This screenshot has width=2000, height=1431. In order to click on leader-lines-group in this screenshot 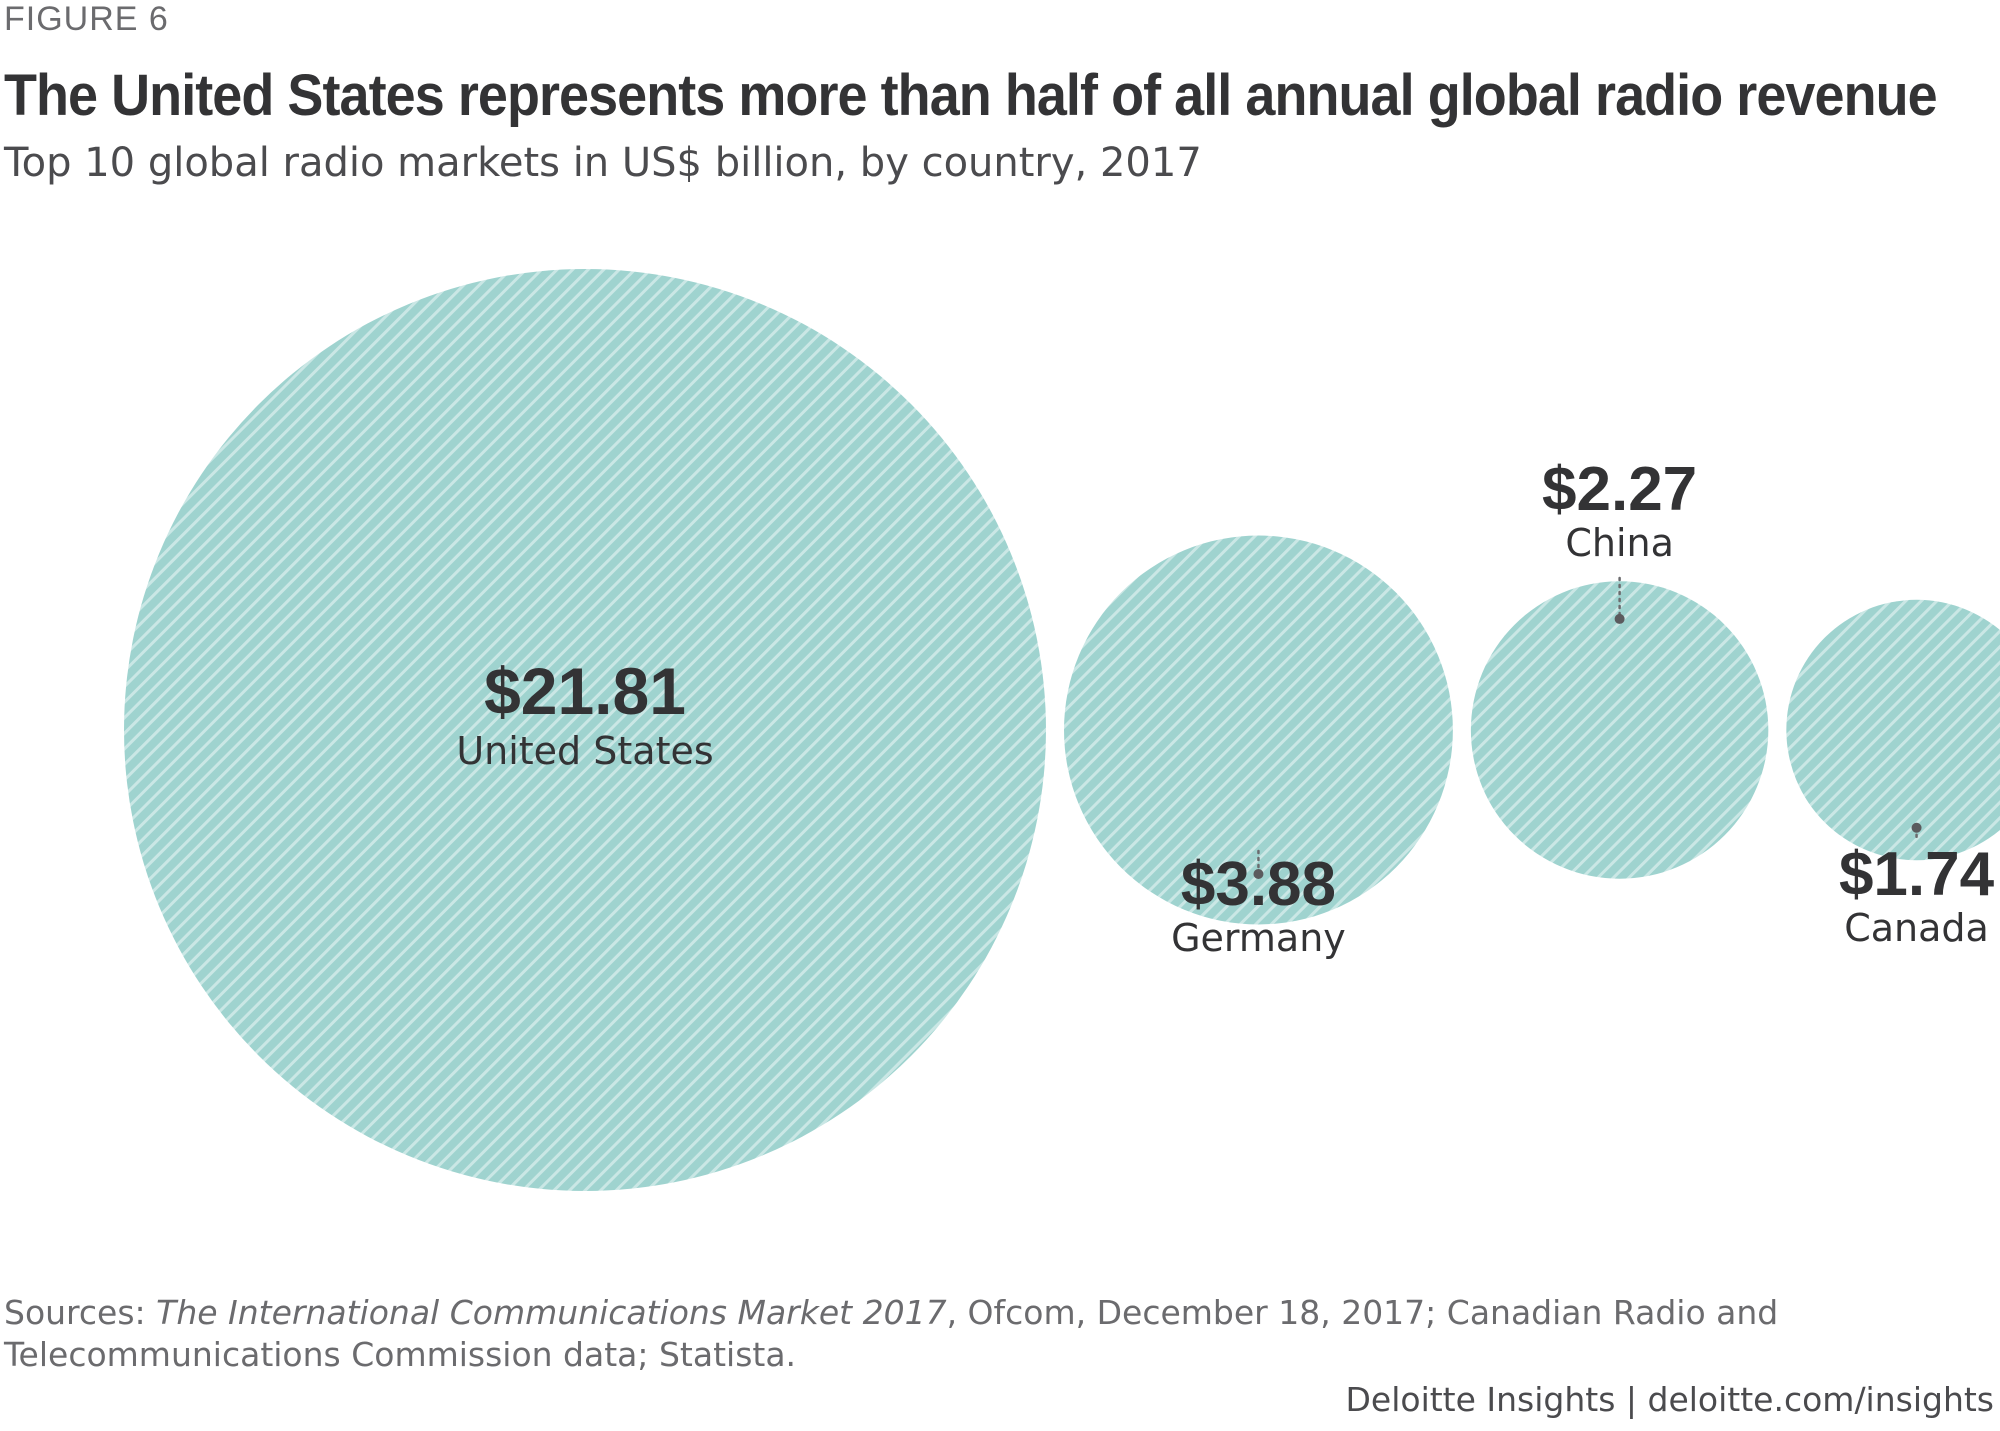, I will do `click(1587, 727)`.